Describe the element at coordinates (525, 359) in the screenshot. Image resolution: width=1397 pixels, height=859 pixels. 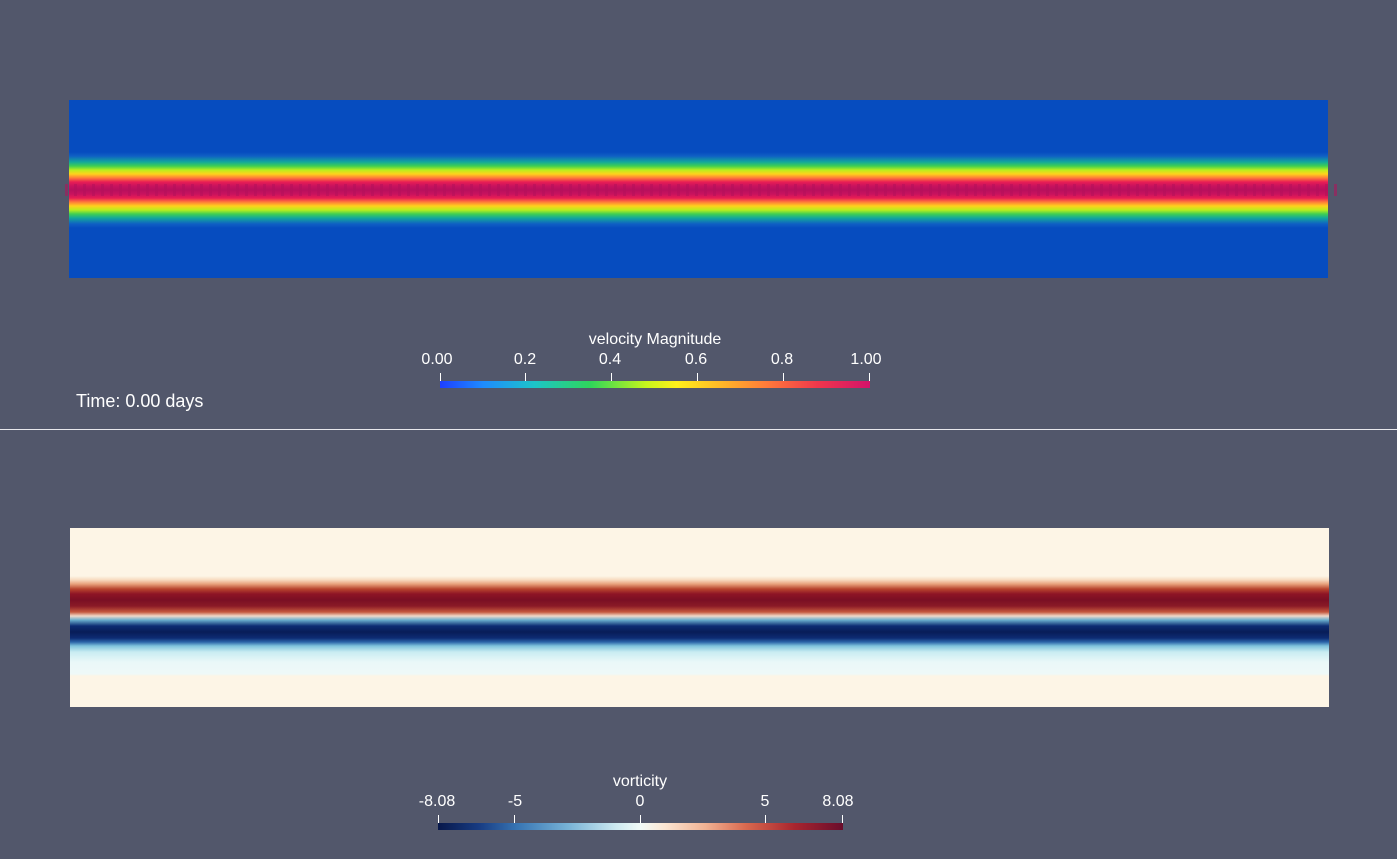
I see `velocity-tick-label: 0.2` at that location.